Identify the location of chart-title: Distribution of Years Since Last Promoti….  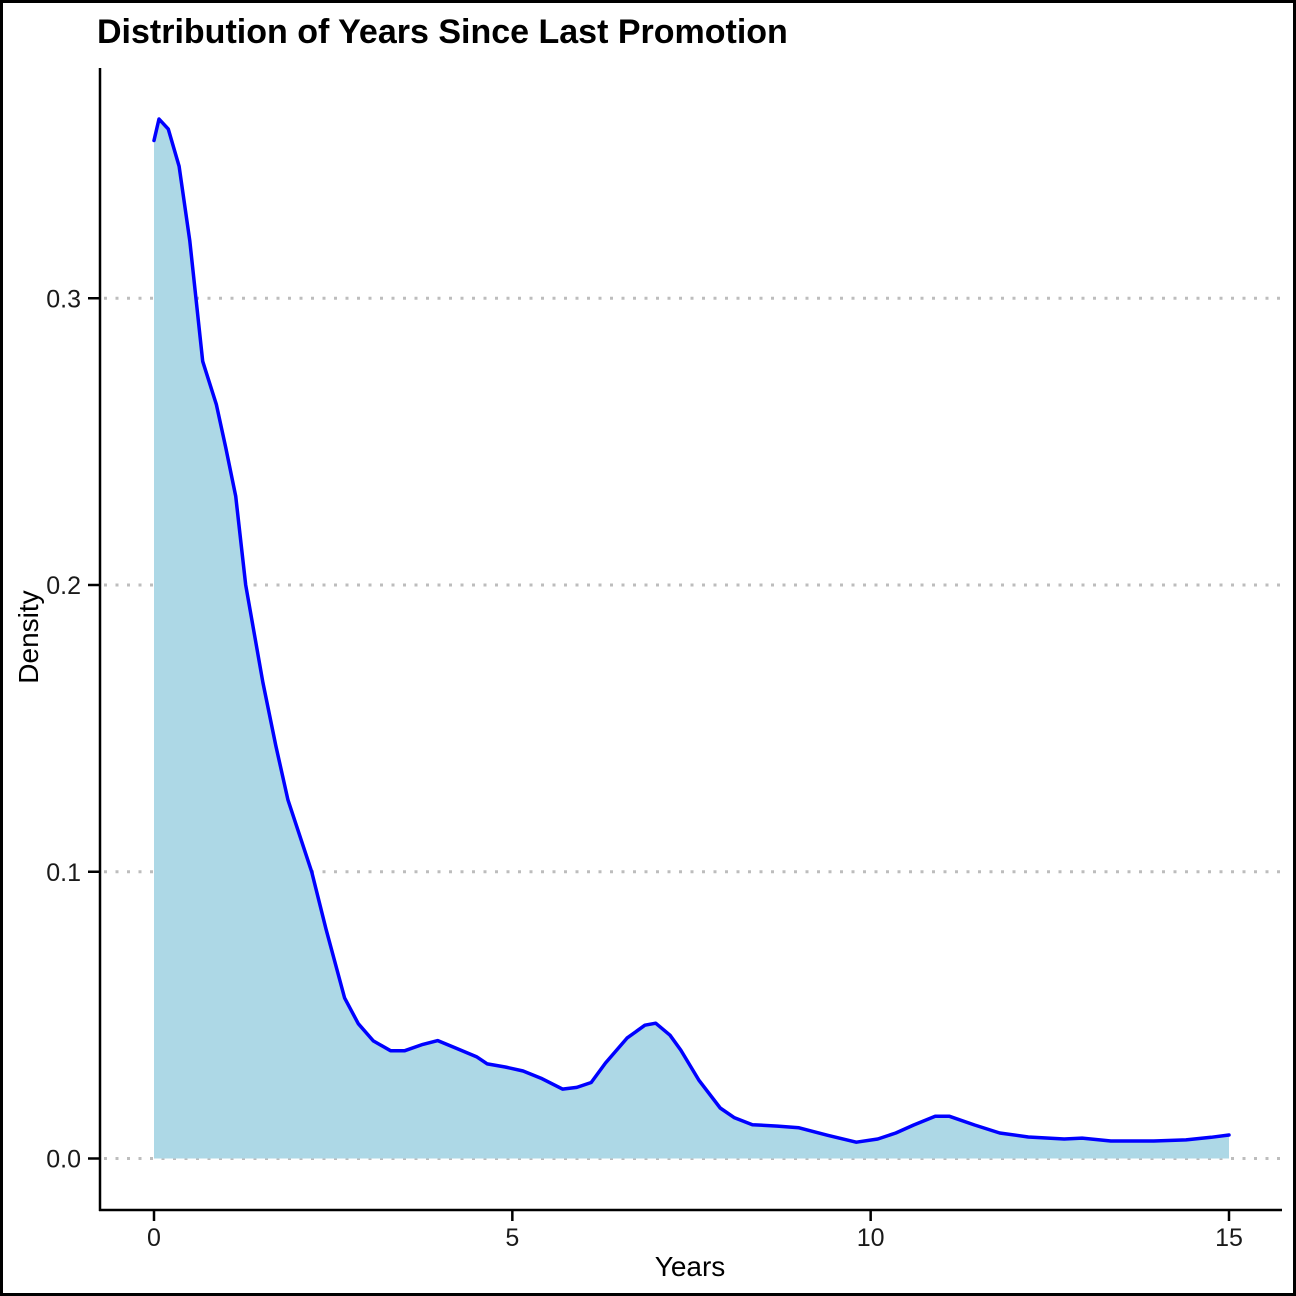
(442, 32).